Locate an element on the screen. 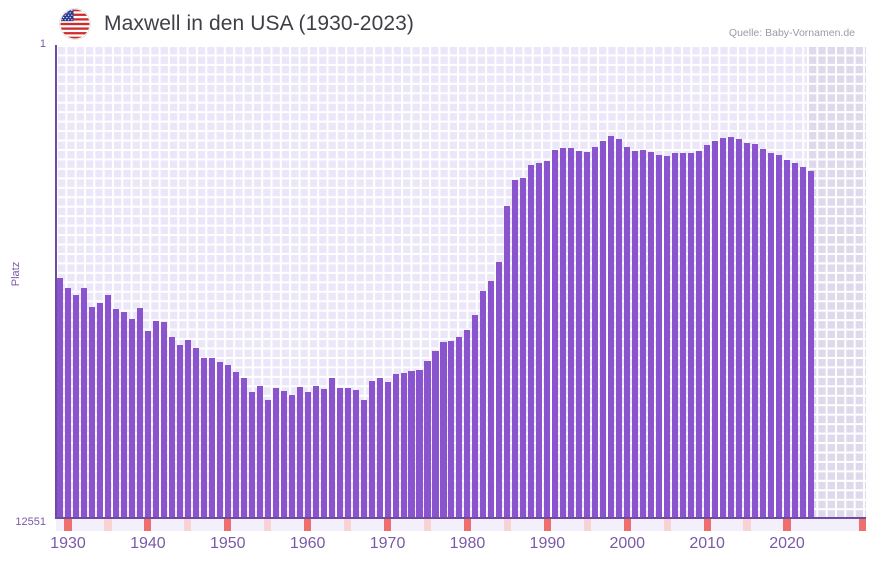 Image resolution: width=873 pixels, height=567 pixels. x-tick-major is located at coordinates (228, 525).